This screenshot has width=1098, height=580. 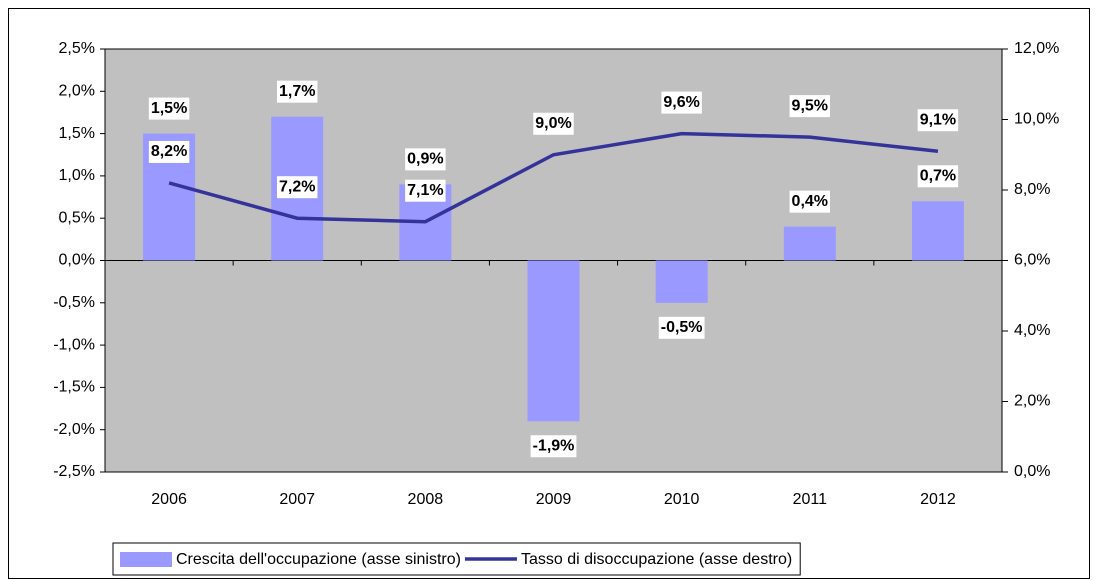 What do you see at coordinates (74, 344) in the screenshot?
I see `y-tick-label: -1,0%` at bounding box center [74, 344].